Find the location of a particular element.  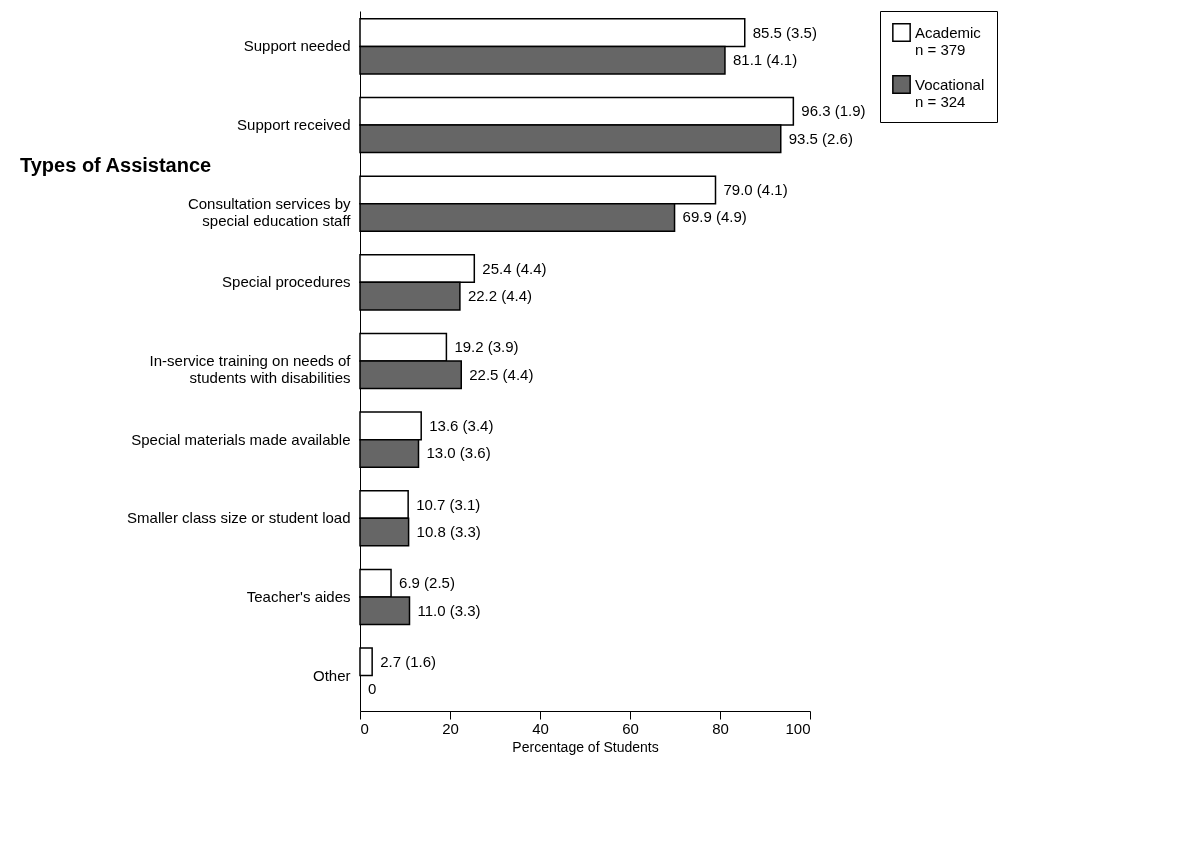

y-tick-label: Support needed is located at coordinates (297, 46).